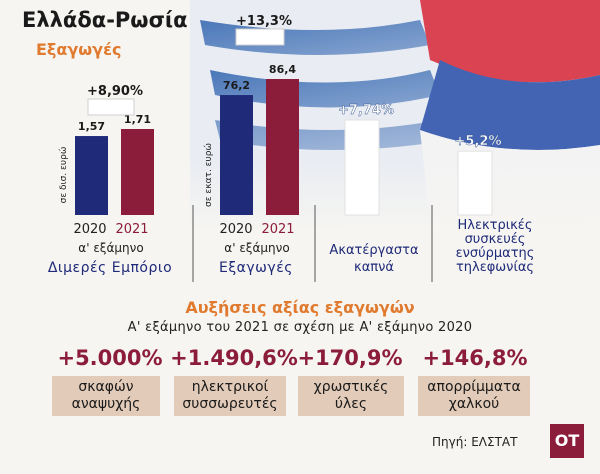 The image size is (600, 474). What do you see at coordinates (91, 126) in the screenshot?
I see `data-label: 1,57` at bounding box center [91, 126].